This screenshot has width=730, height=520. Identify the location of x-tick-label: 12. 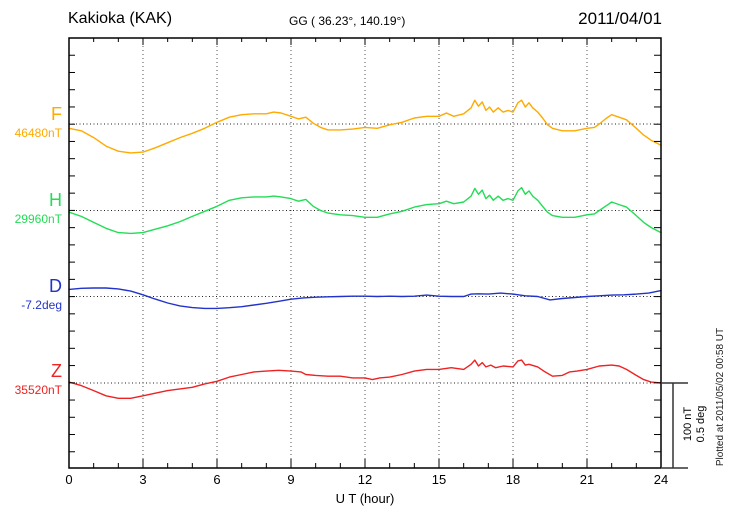
(365, 479).